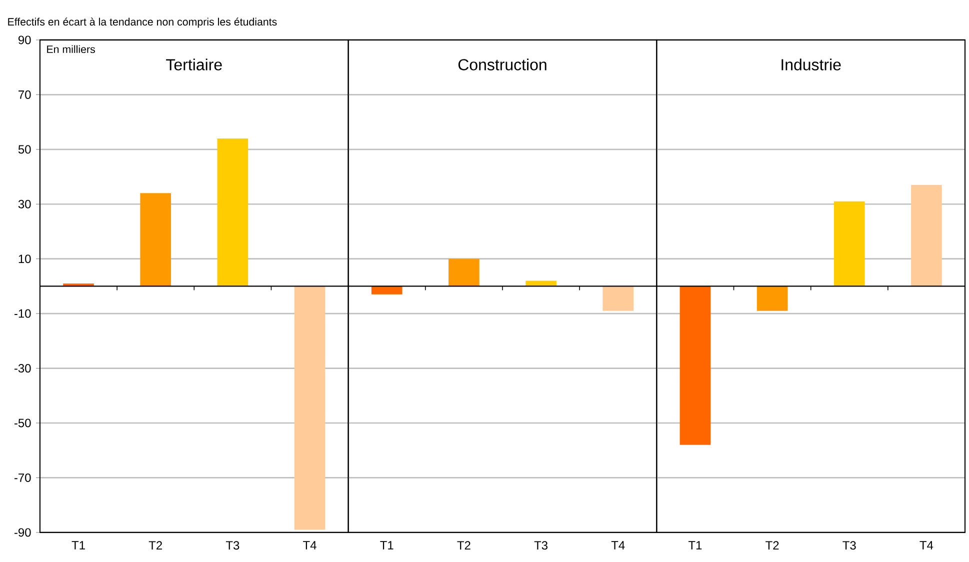  What do you see at coordinates (24, 40) in the screenshot?
I see `y-tick-label: 90` at bounding box center [24, 40].